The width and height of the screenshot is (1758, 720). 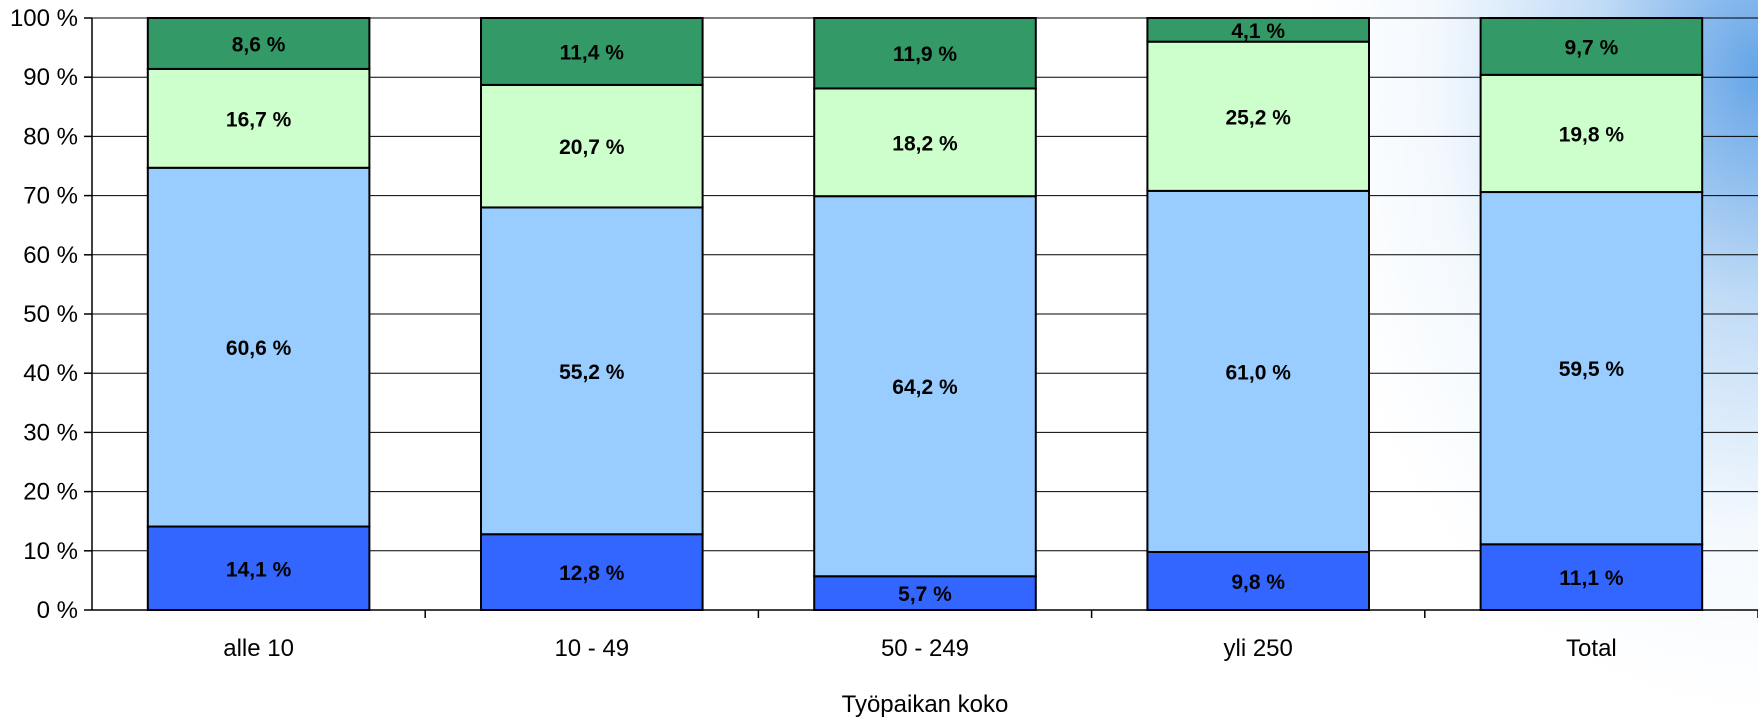 I want to click on data-label: 9,8 %, so click(x=1258, y=582).